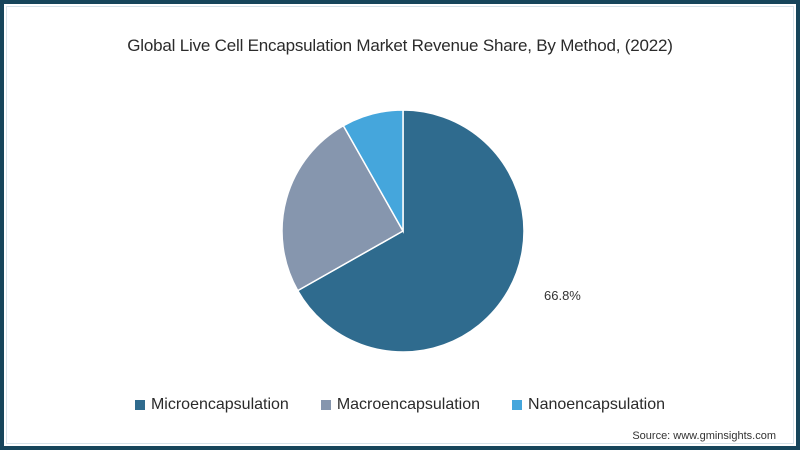  I want to click on pie-slice-nanoencapsulation, so click(373, 171).